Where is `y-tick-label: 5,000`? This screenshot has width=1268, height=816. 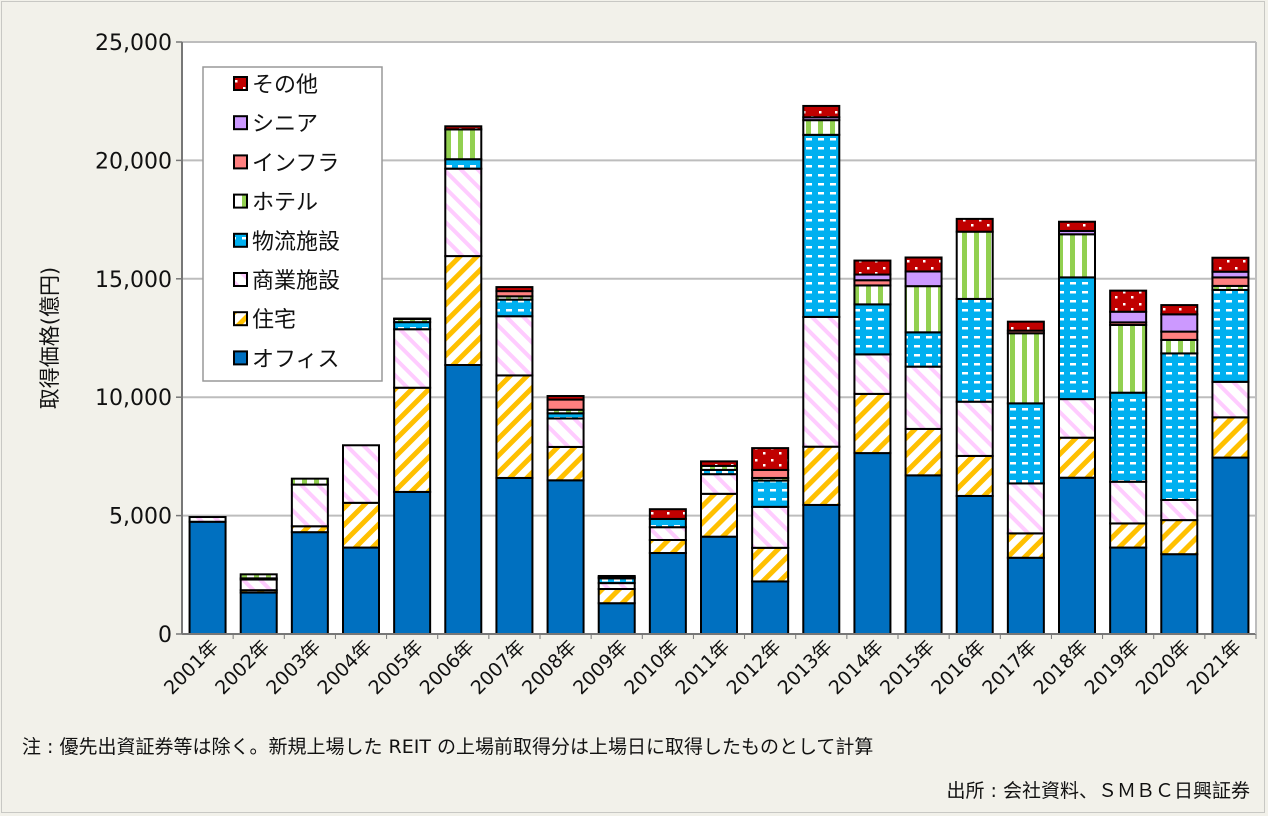
y-tick-label: 5,000 is located at coordinates (140, 517).